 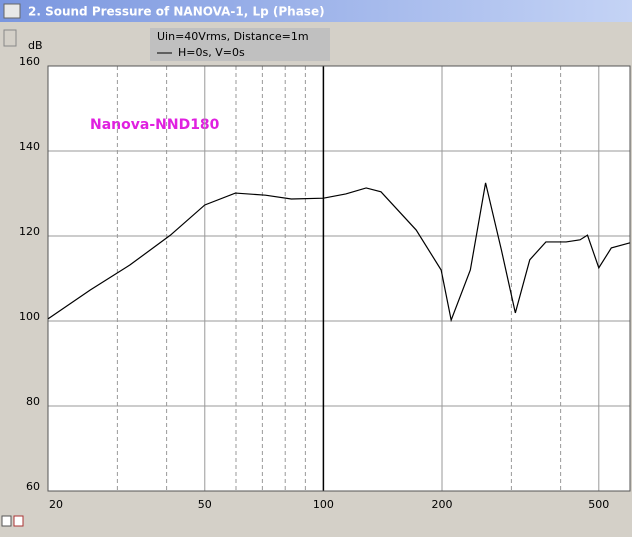 I want to click on legend-line-1: Uin=40Vrms, Distance=1m, so click(x=233, y=36).